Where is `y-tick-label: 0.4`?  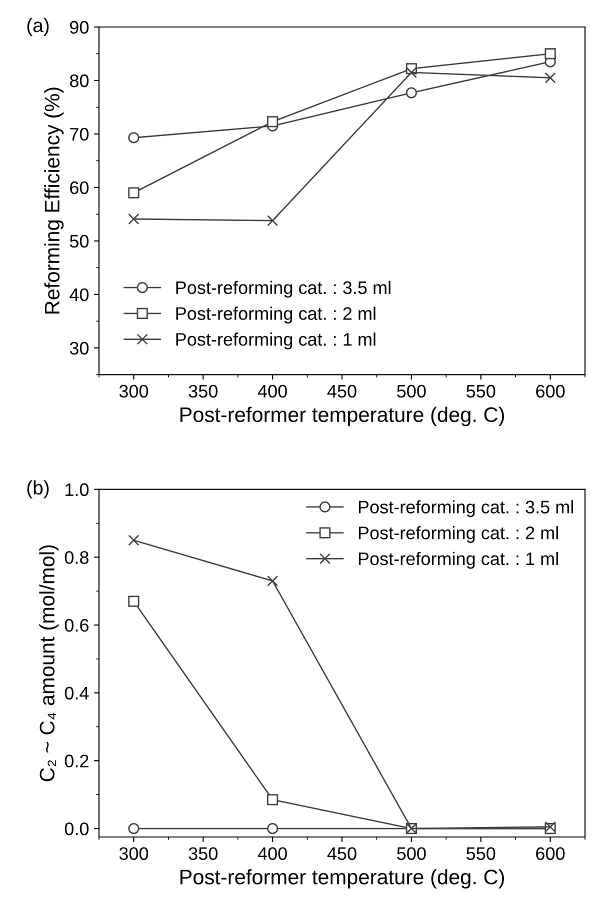 y-tick-label: 0.4 is located at coordinates (76, 693).